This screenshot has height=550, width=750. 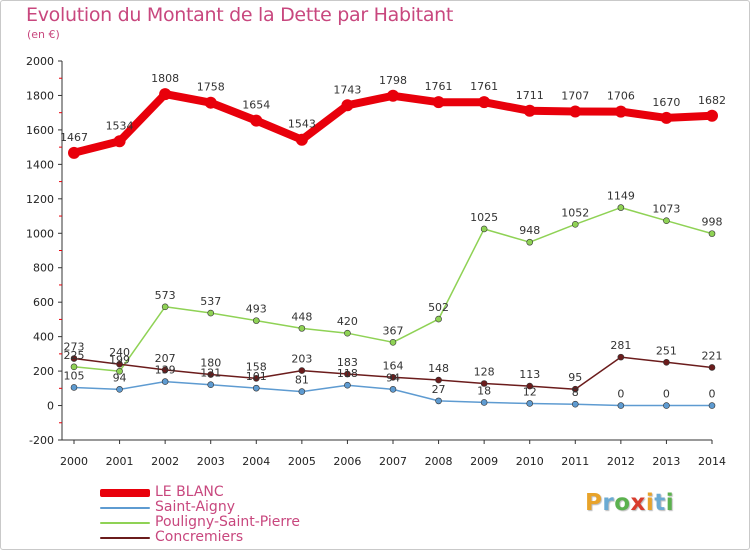 I want to click on data-label-3: 183, so click(x=347, y=362).